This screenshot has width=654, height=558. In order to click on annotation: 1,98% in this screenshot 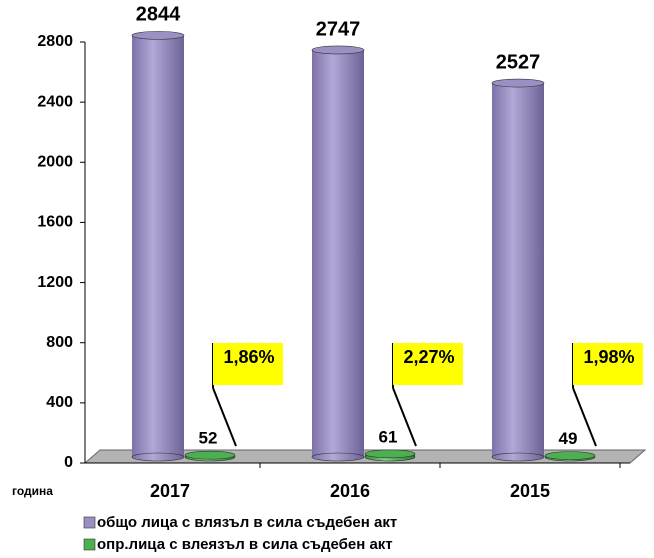, I will do `click(608, 357)`.